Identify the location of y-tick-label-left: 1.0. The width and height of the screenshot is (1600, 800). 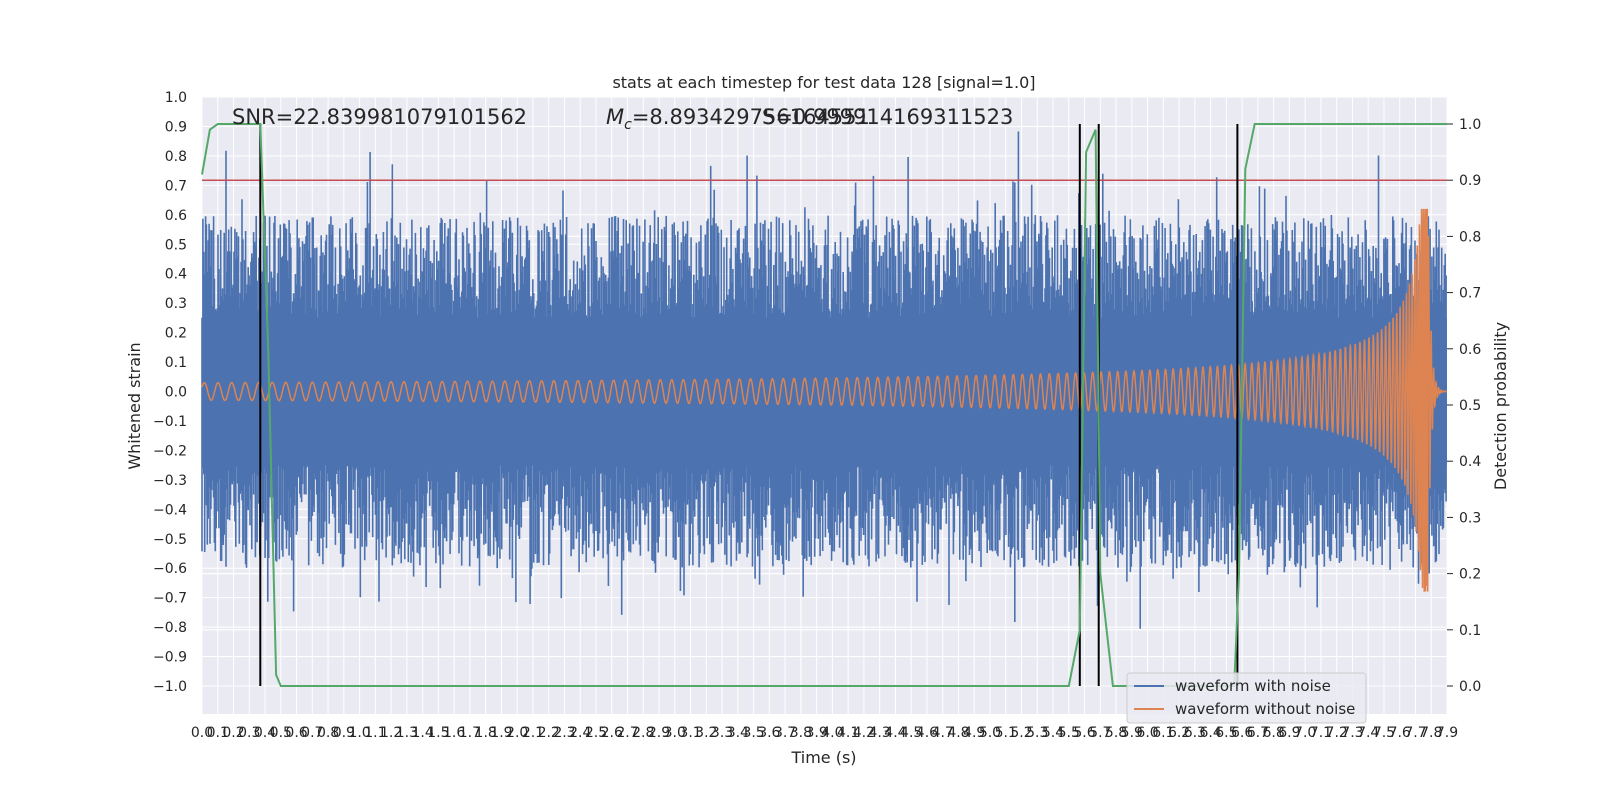
(176, 98).